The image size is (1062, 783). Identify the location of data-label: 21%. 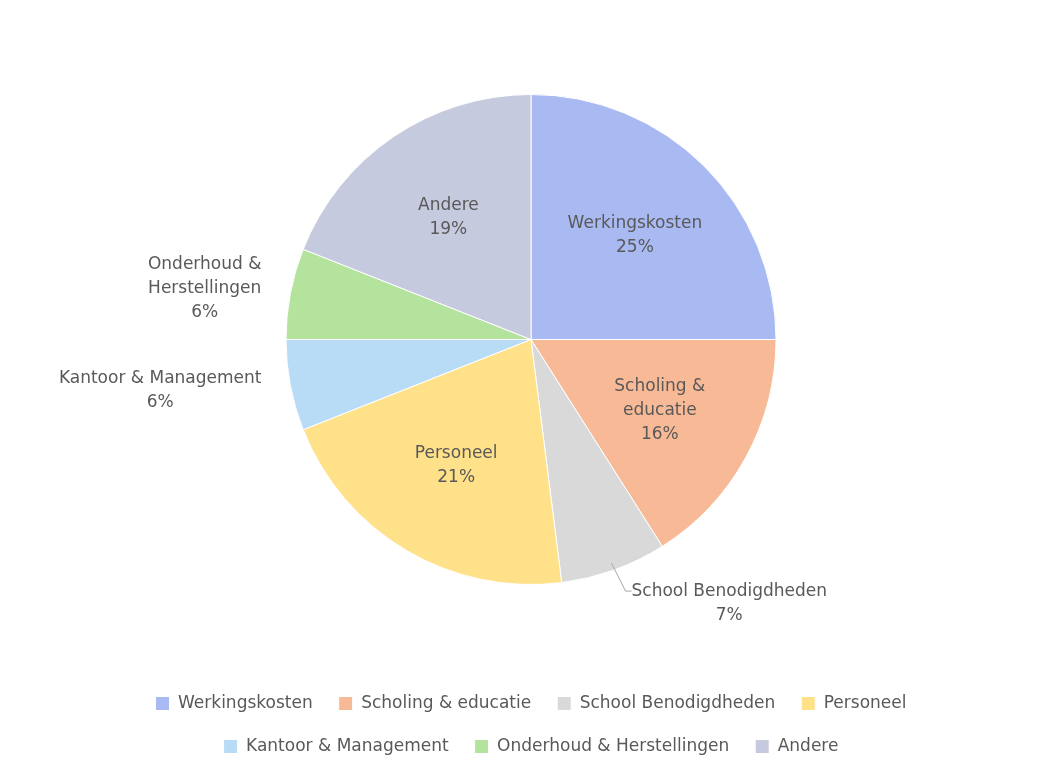
(456, 476).